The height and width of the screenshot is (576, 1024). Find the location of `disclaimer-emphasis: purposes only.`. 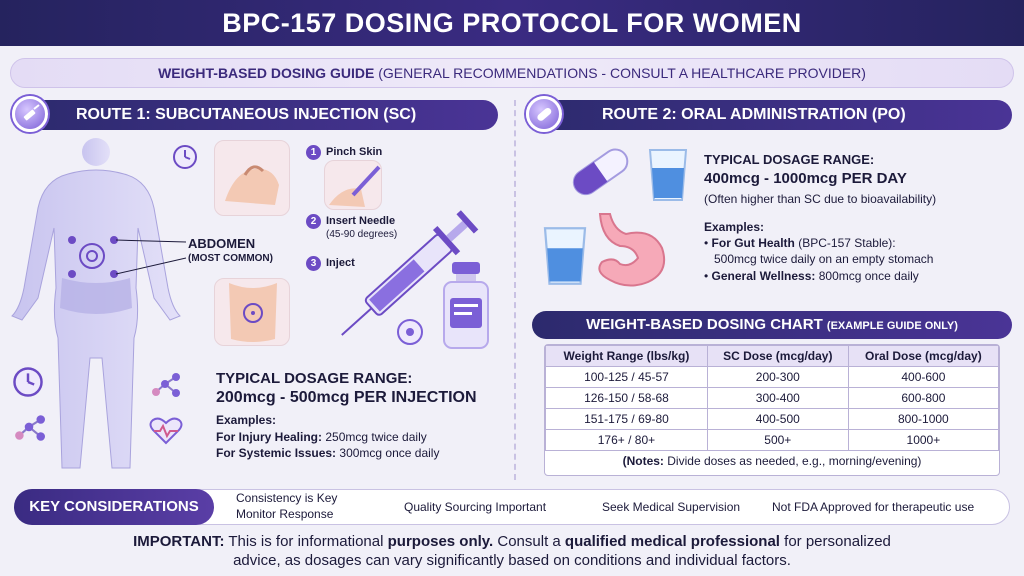

disclaimer-emphasis: purposes only. is located at coordinates (440, 541).